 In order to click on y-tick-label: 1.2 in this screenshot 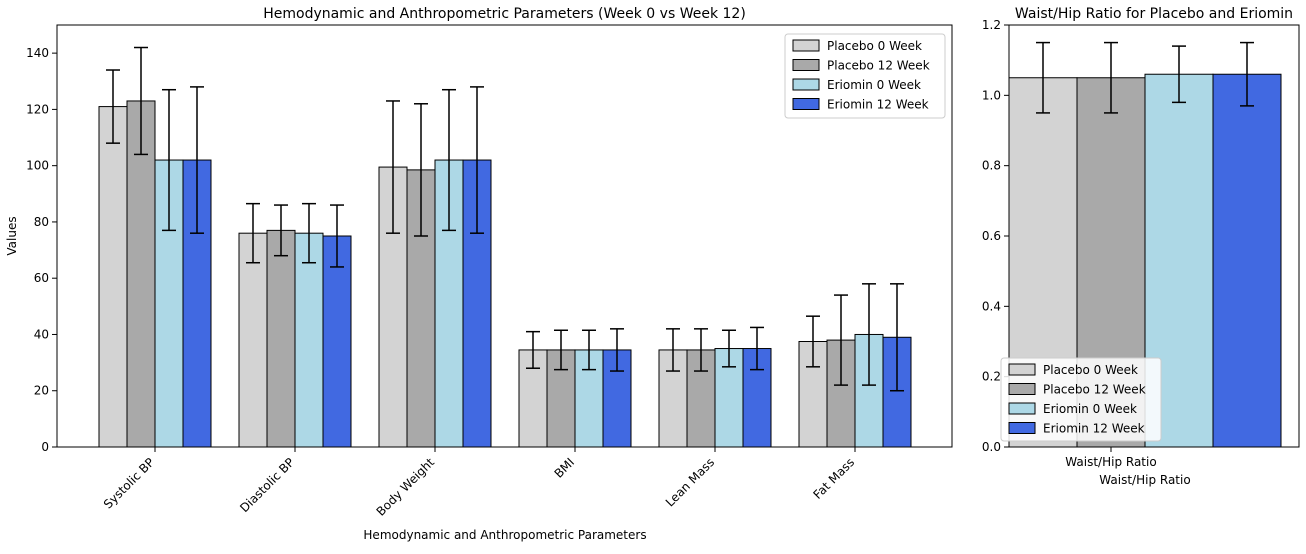, I will do `click(991, 25)`.